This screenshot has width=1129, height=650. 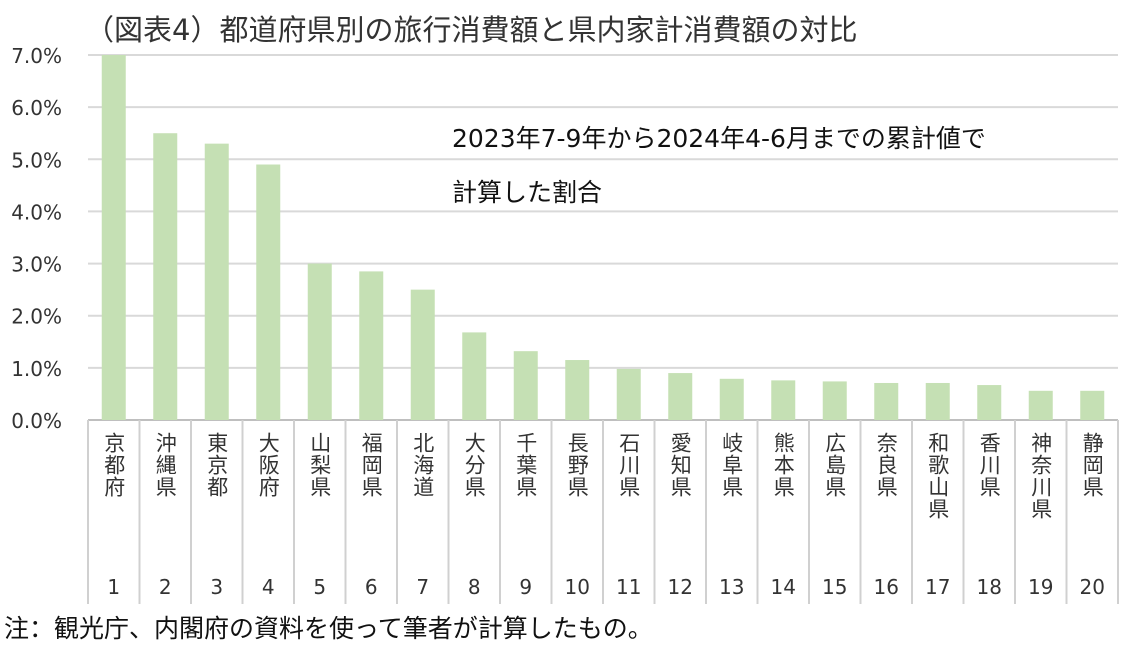 I want to click on x-rank-label: 11, so click(x=628, y=587).